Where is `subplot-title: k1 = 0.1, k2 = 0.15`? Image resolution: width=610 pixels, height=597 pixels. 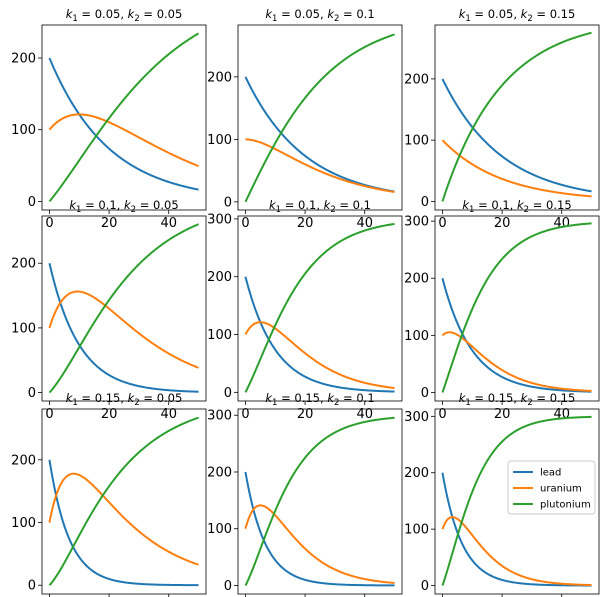
subplot-title: k1 = 0.1, k2 = 0.15 is located at coordinates (516, 206).